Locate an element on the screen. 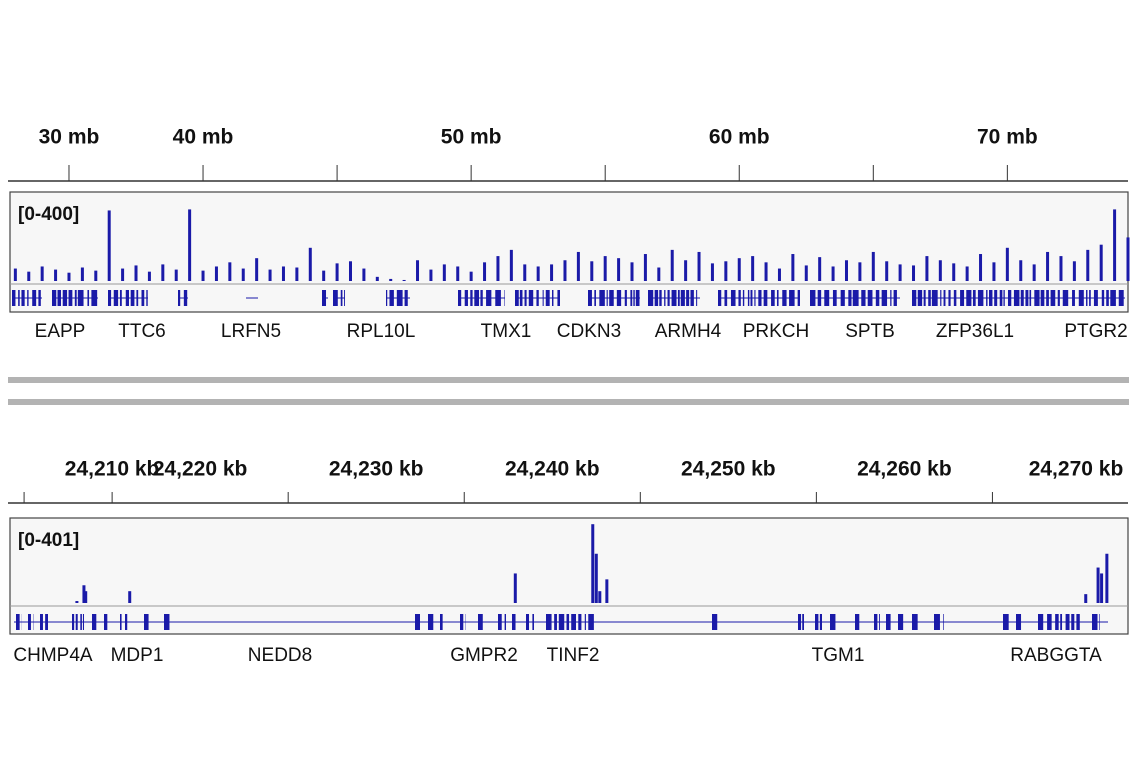  gene-label: PRKCH is located at coordinates (776, 331).